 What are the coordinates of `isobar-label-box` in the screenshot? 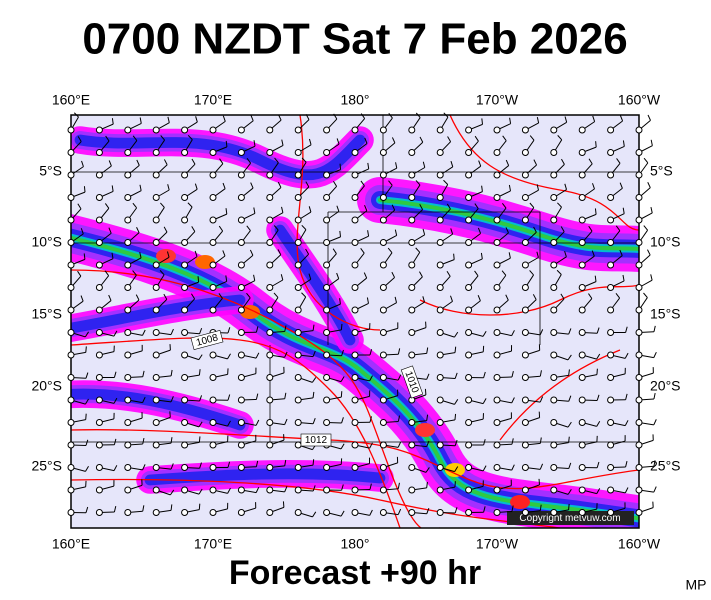 It's located at (412, 382).